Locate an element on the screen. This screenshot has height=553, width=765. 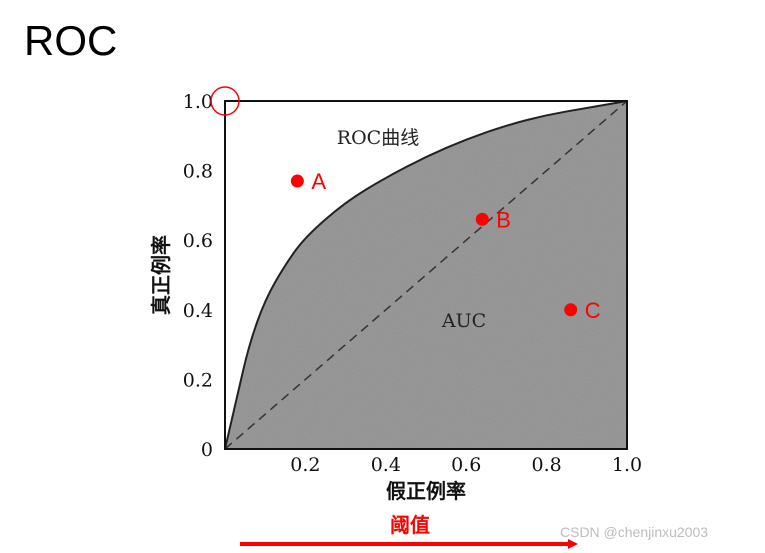
x-axis-ticks: 0.2 0.4 0.6 0.8 1.0 is located at coordinates (466, 465).